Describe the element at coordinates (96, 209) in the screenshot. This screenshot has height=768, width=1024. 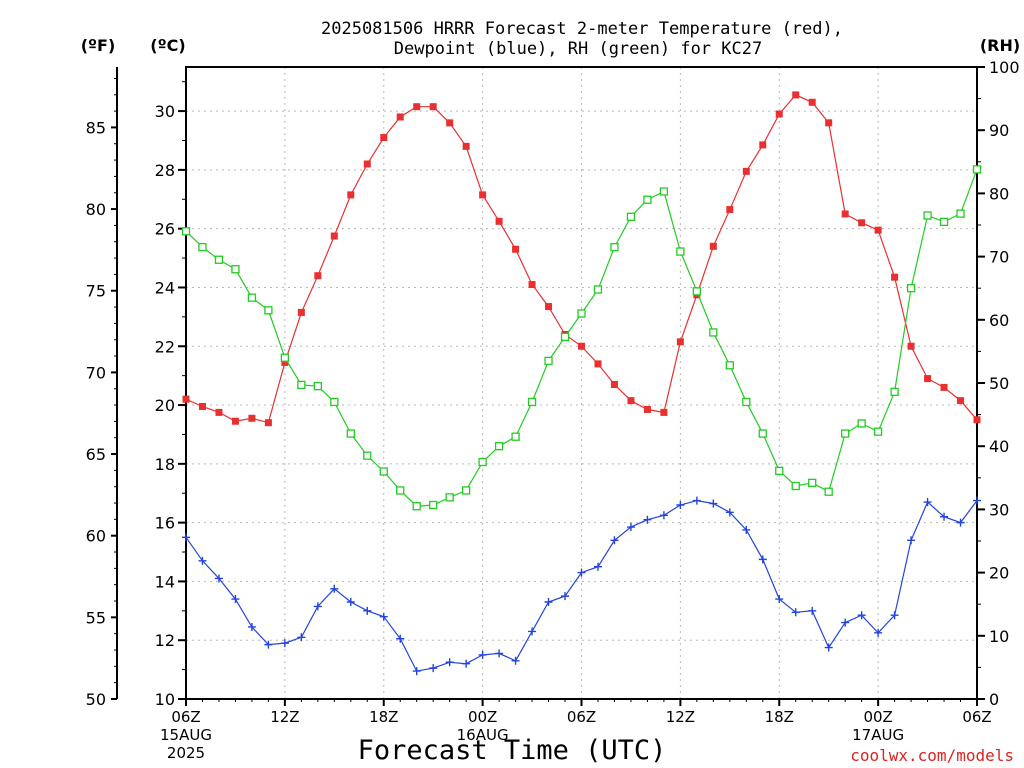
I see `fahrenheit-tick-label: 80` at that location.